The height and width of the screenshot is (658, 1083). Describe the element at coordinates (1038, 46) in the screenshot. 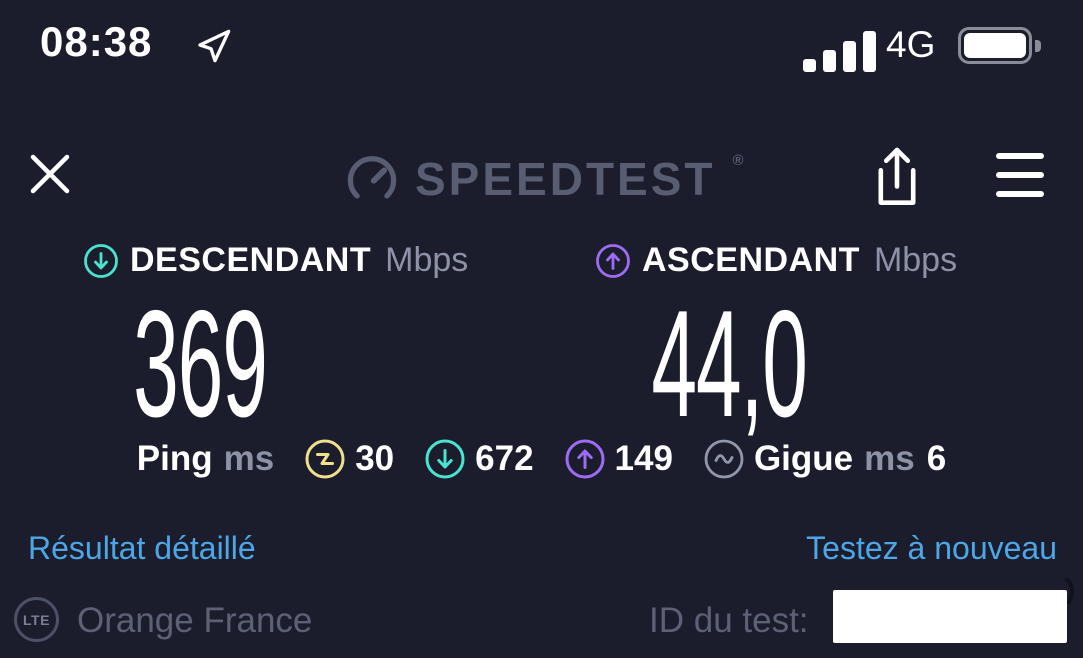

I see `battery-nub` at that location.